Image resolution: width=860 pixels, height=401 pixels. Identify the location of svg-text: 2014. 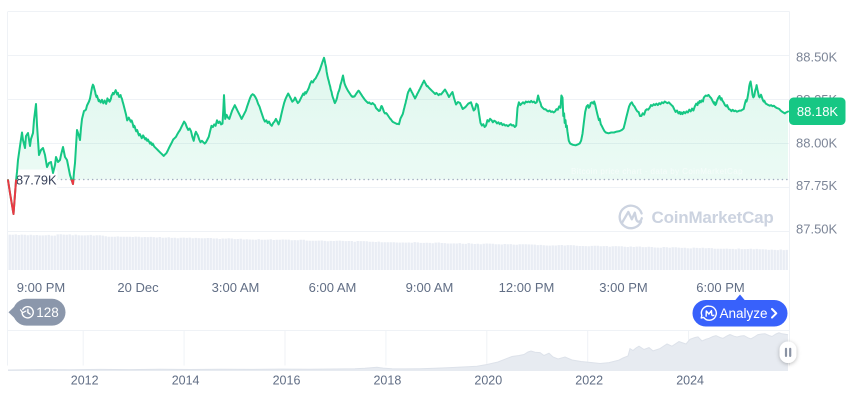
(186, 381).